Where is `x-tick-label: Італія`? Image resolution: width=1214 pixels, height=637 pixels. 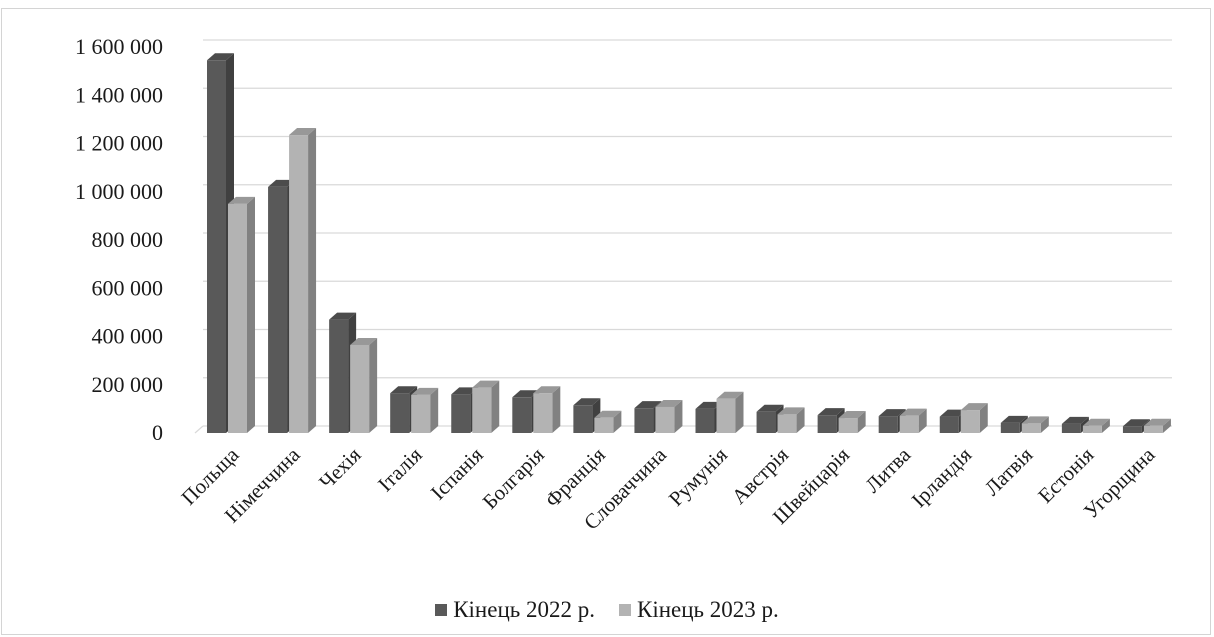 x-tick-label: Італія is located at coordinates (400, 469).